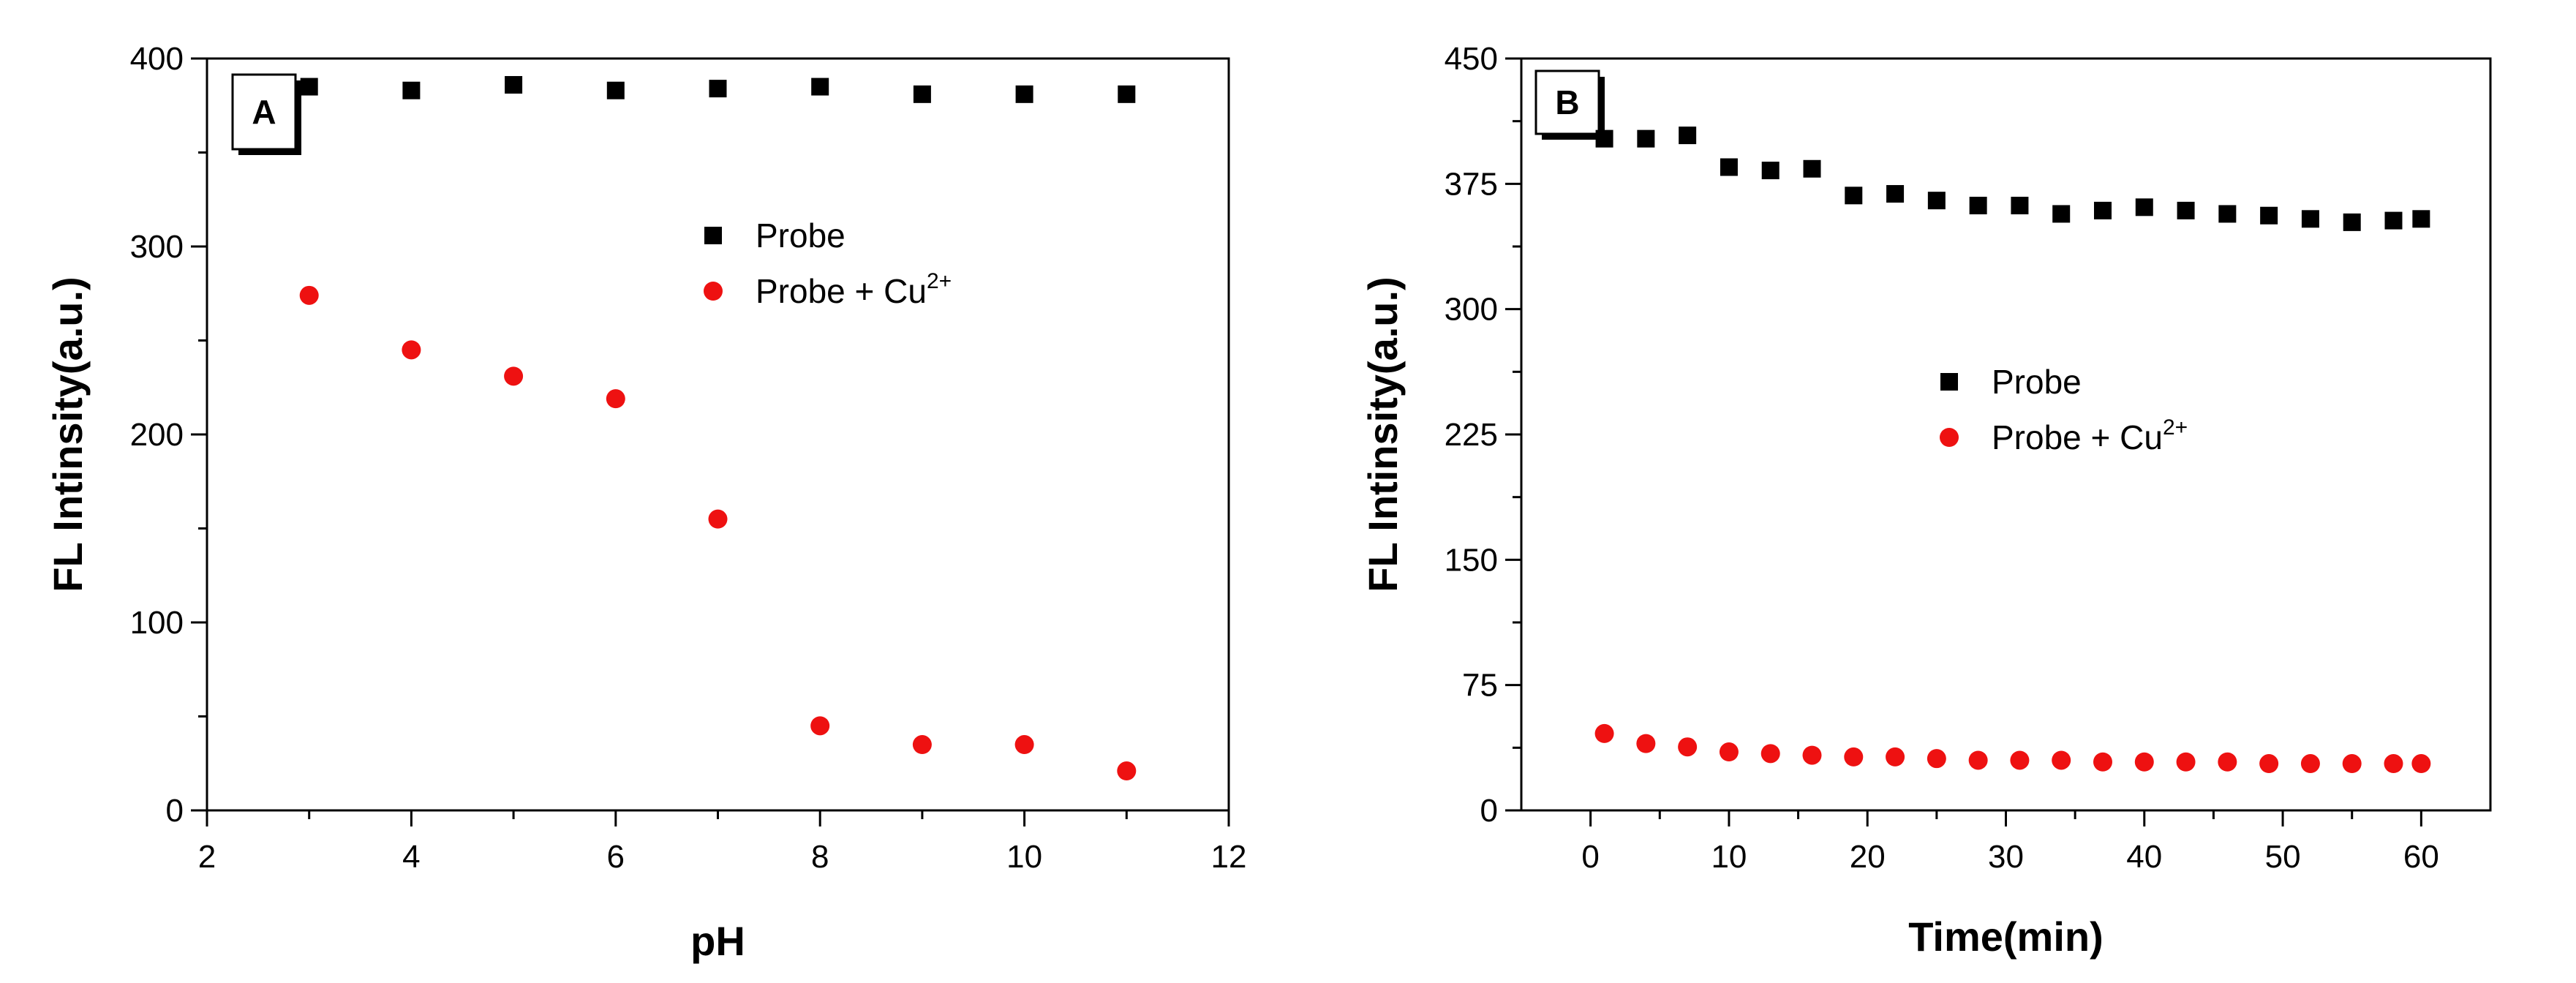 The width and height of the screenshot is (2576, 983). What do you see at coordinates (1471, 59) in the screenshot?
I see `y-tick-label: 450` at bounding box center [1471, 59].